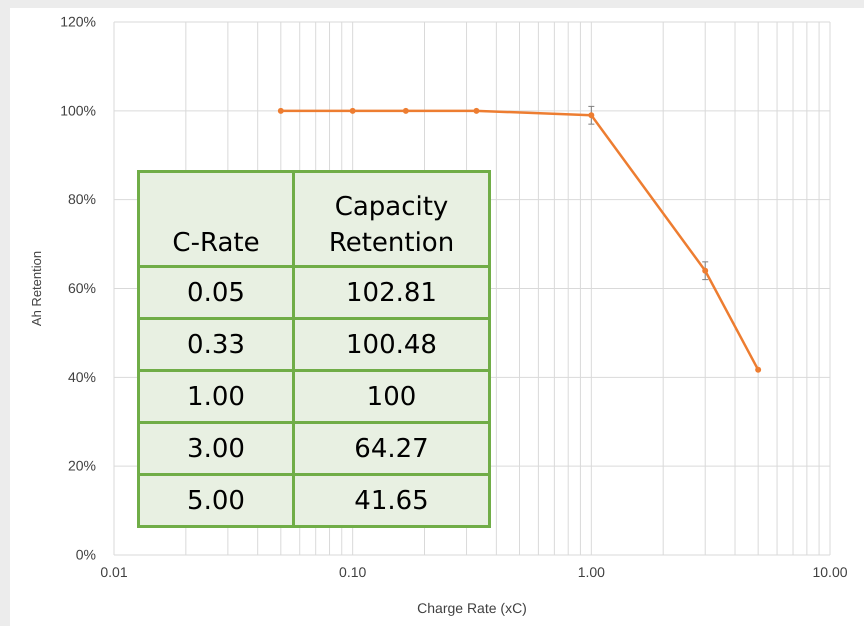 The width and height of the screenshot is (864, 626). What do you see at coordinates (392, 344) in the screenshot?
I see `annotation: 100.48` at bounding box center [392, 344].